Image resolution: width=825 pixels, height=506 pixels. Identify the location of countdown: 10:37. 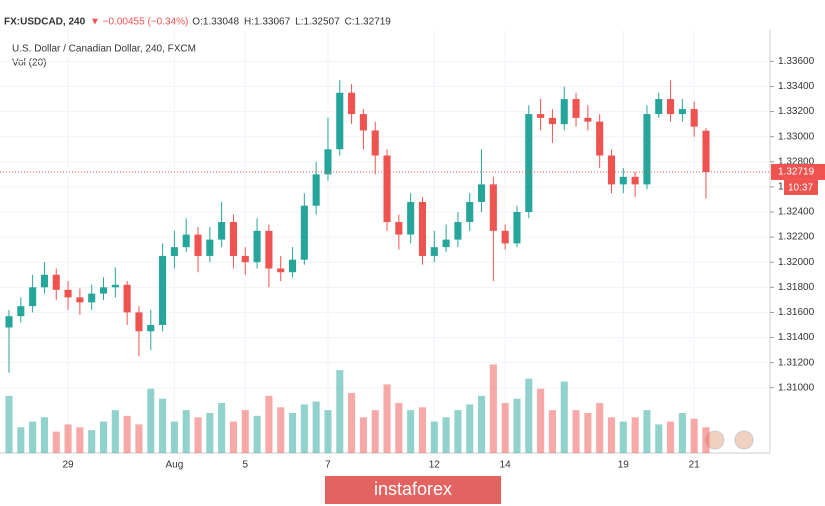
(800, 188).